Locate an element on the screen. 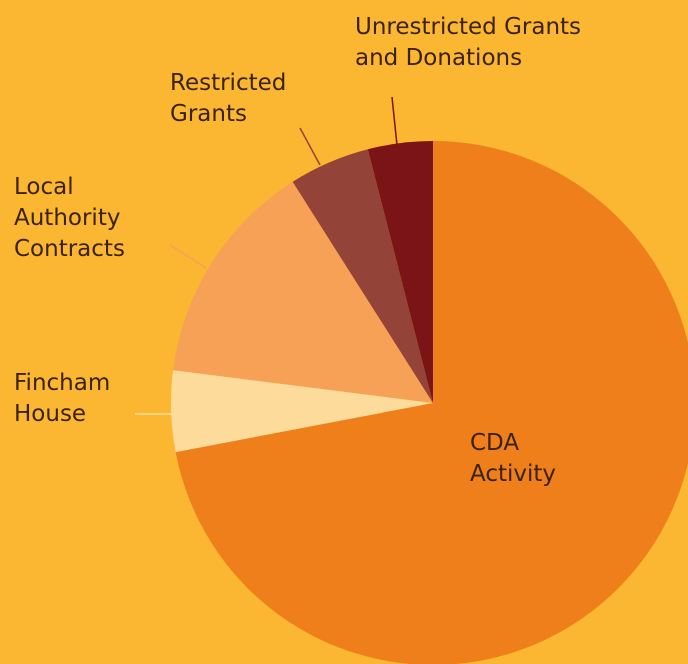 The image size is (688, 664). slice-label: Unrestricted Grants and Donations is located at coordinates (468, 42).